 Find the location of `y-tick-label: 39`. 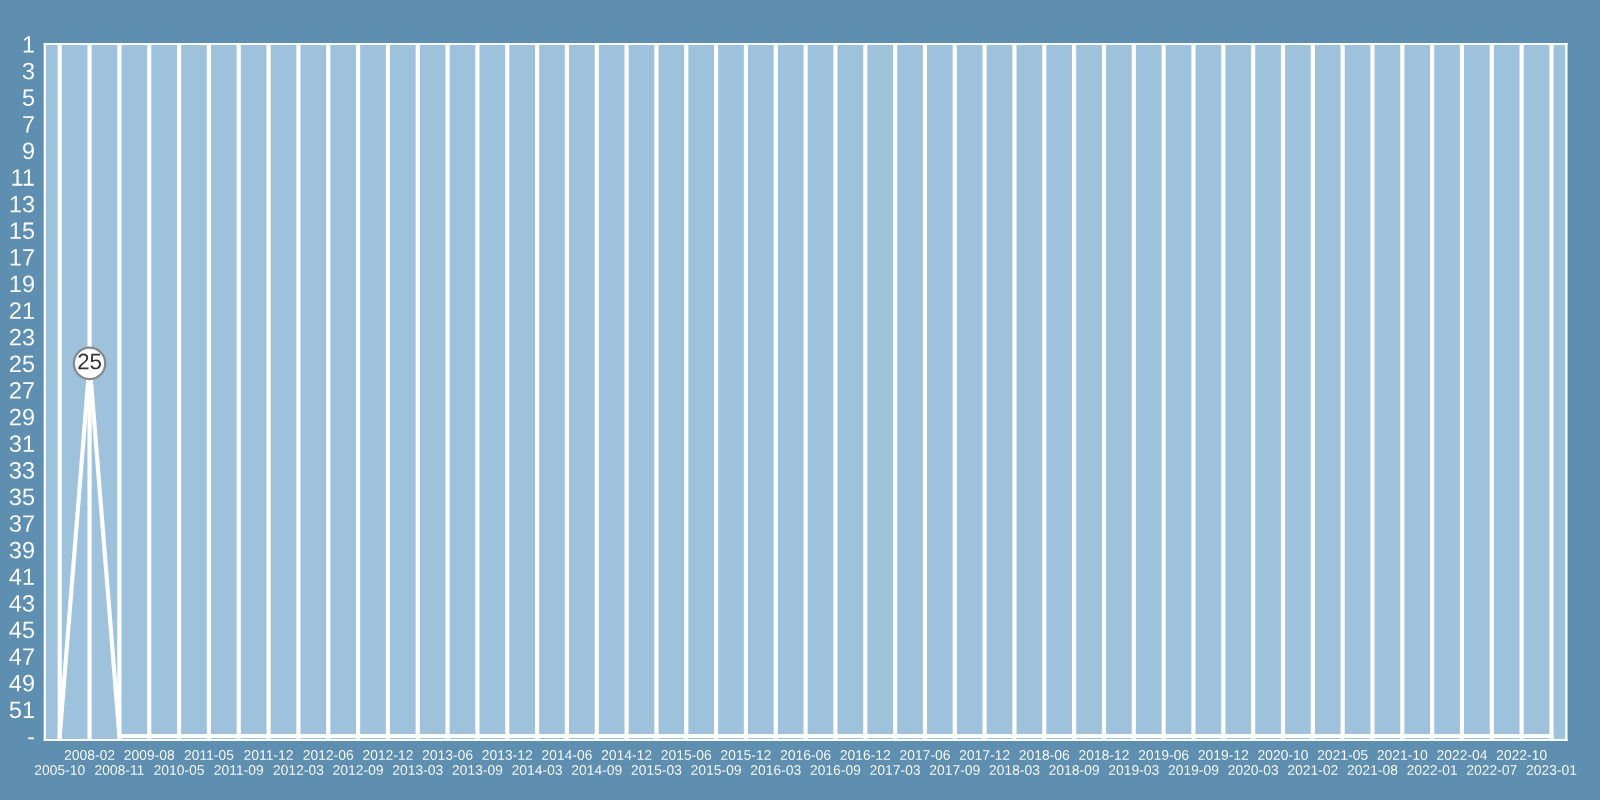

y-tick-label: 39 is located at coordinates (21, 550).